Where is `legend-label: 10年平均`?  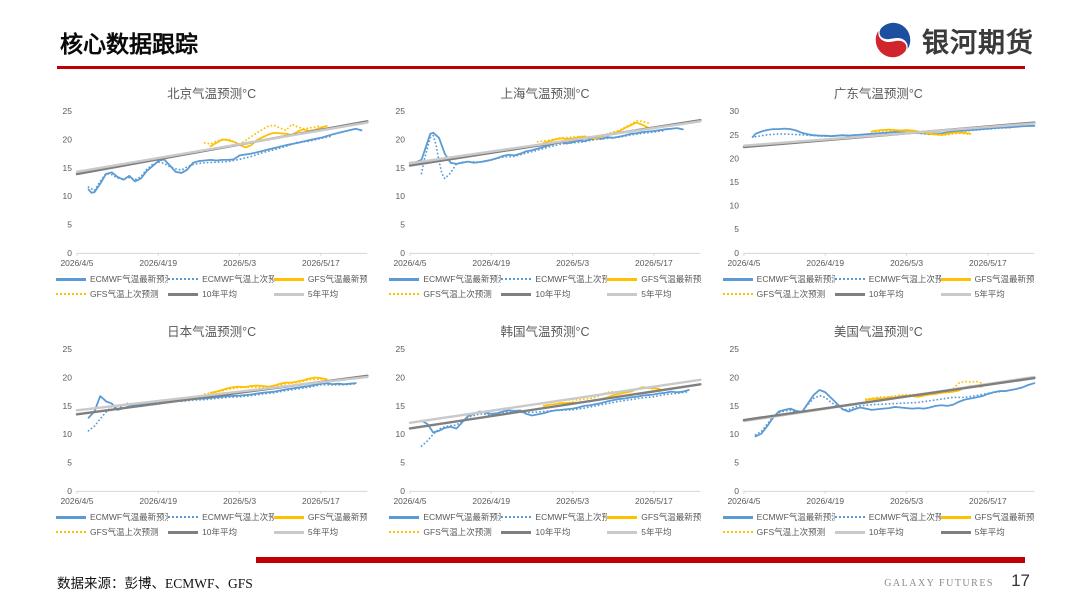
legend-label: 10年平均 is located at coordinates (886, 294).